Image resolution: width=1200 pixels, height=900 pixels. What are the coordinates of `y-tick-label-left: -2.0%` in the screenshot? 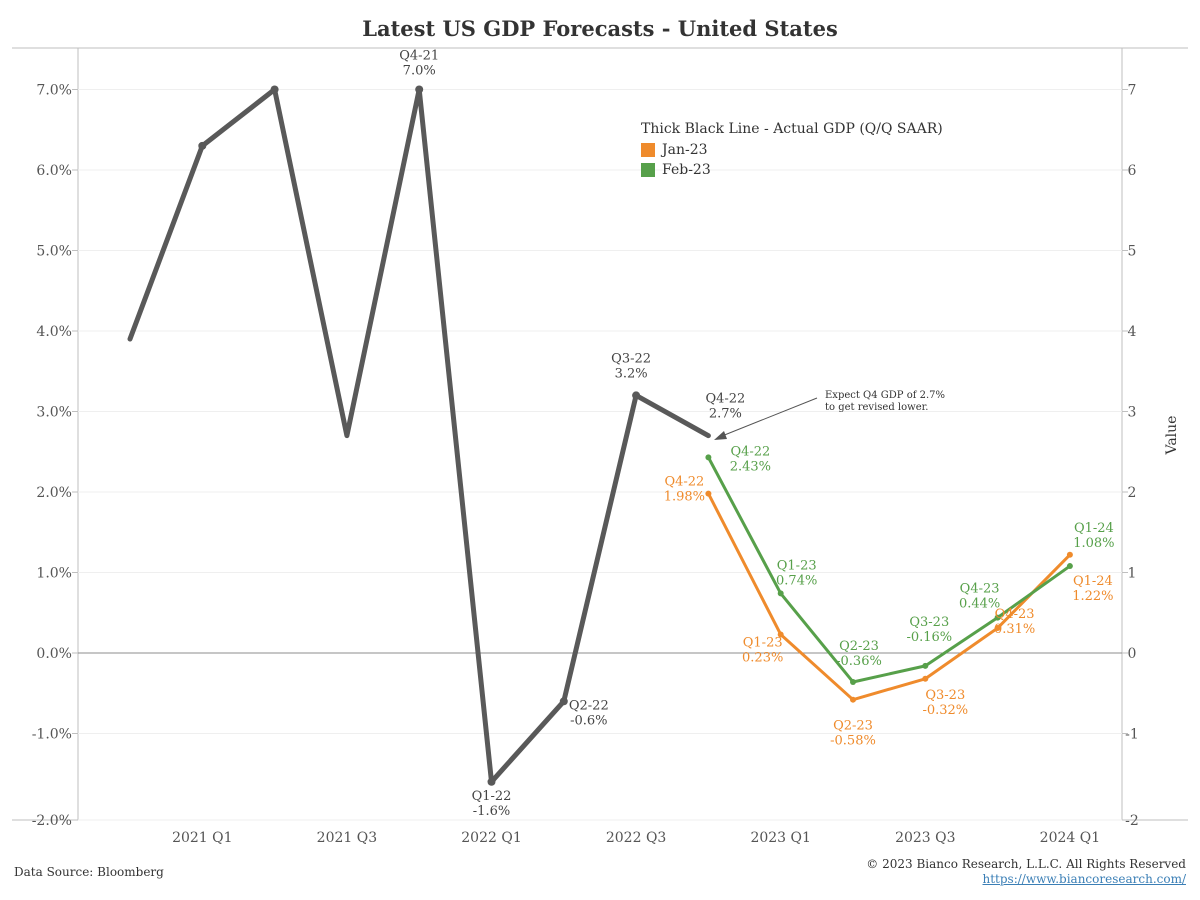 It's located at (52, 821).